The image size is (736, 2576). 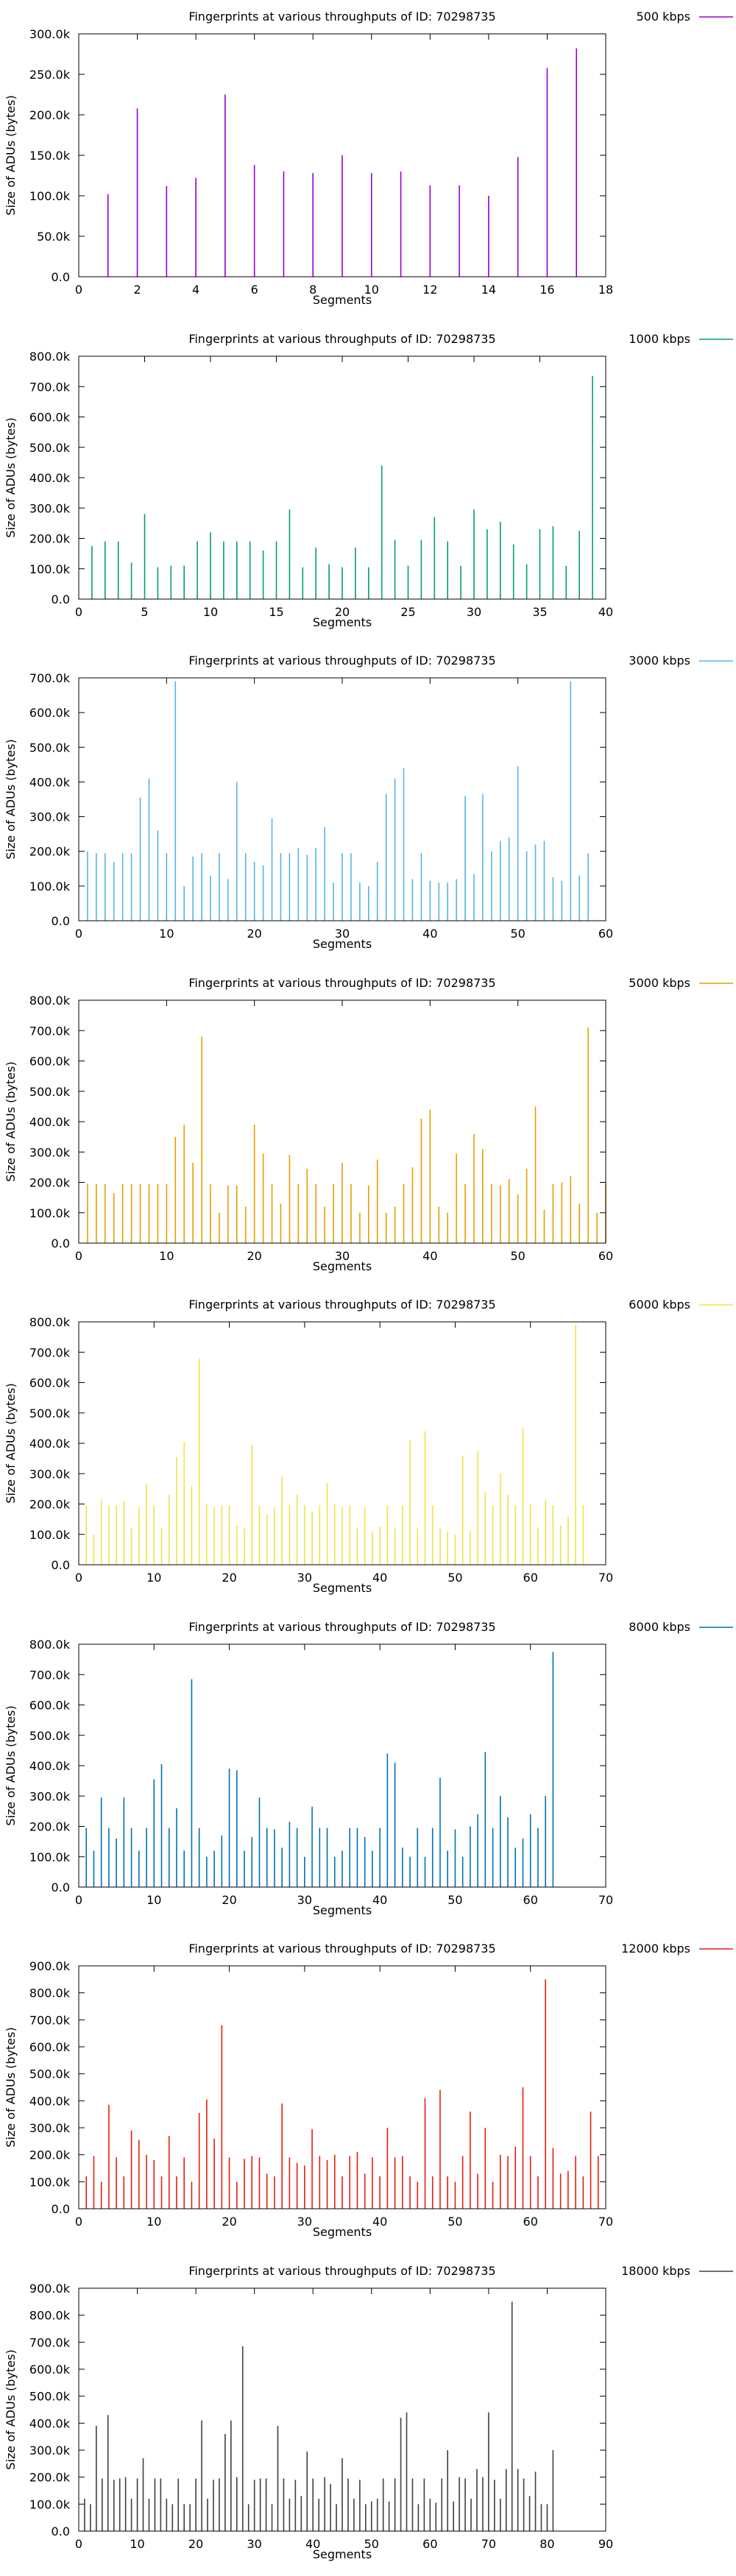 I want to click on legend-label: 3000 kbps, so click(x=659, y=661).